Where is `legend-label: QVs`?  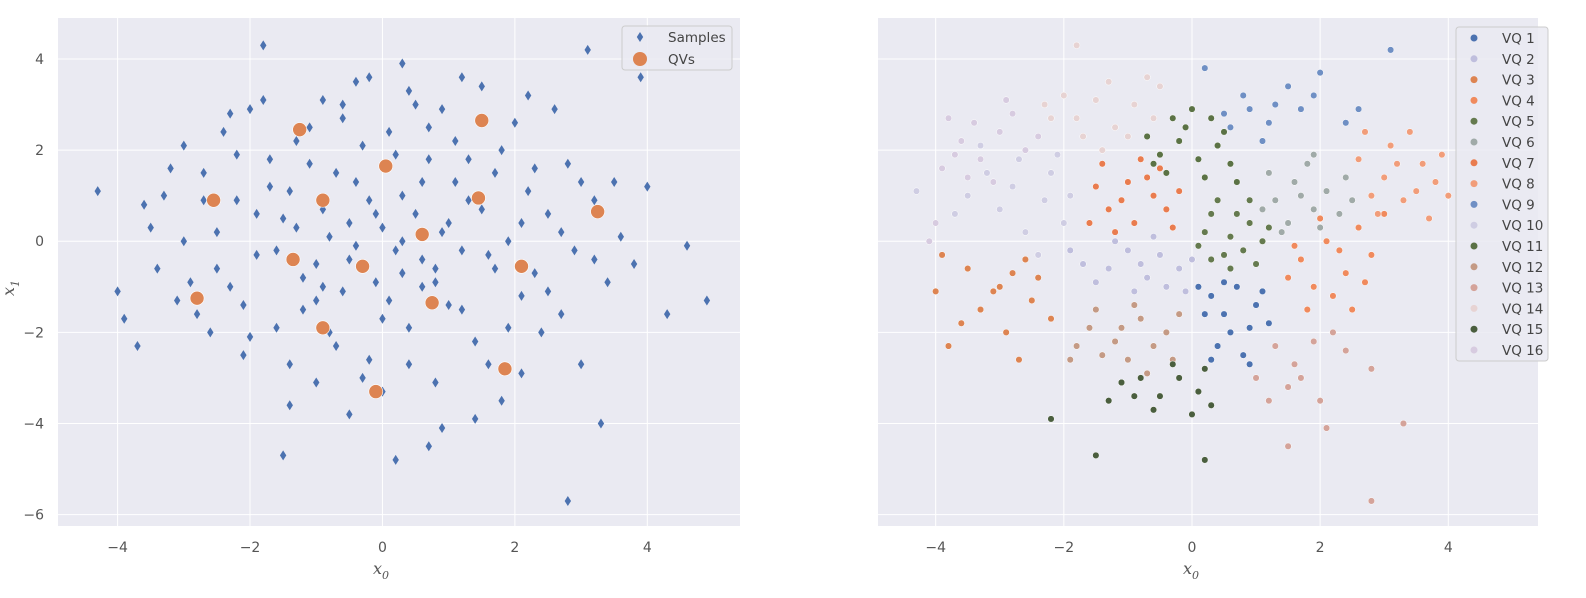 legend-label: QVs is located at coordinates (681, 60).